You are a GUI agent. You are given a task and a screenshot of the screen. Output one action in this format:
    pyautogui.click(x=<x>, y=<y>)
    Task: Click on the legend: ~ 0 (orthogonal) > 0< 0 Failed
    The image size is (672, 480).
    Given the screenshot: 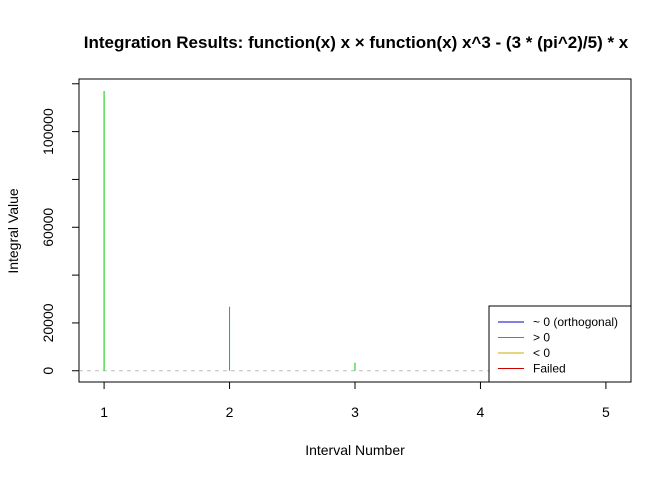 What is the action you would take?
    pyautogui.click(x=560, y=344)
    